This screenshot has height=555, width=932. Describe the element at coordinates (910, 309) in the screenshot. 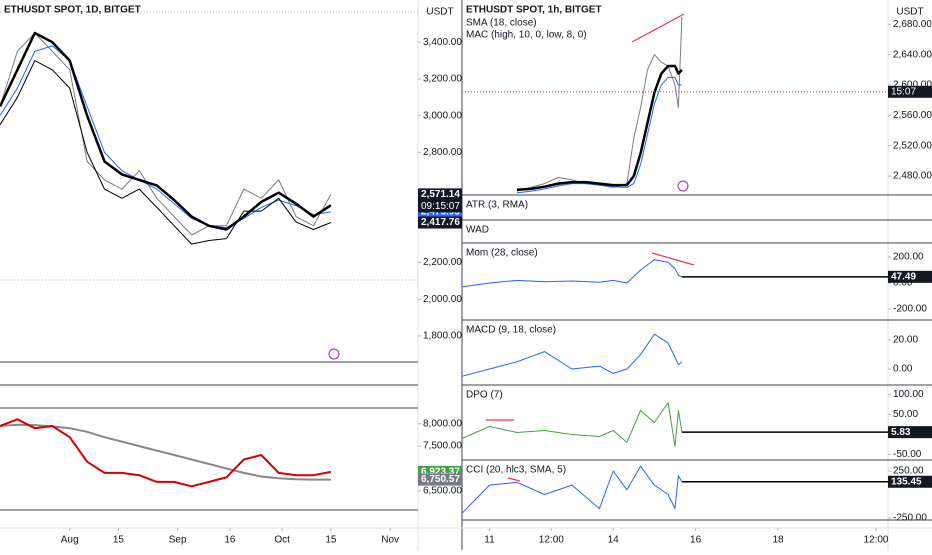

I see `y-tick-label: -200.00` at that location.